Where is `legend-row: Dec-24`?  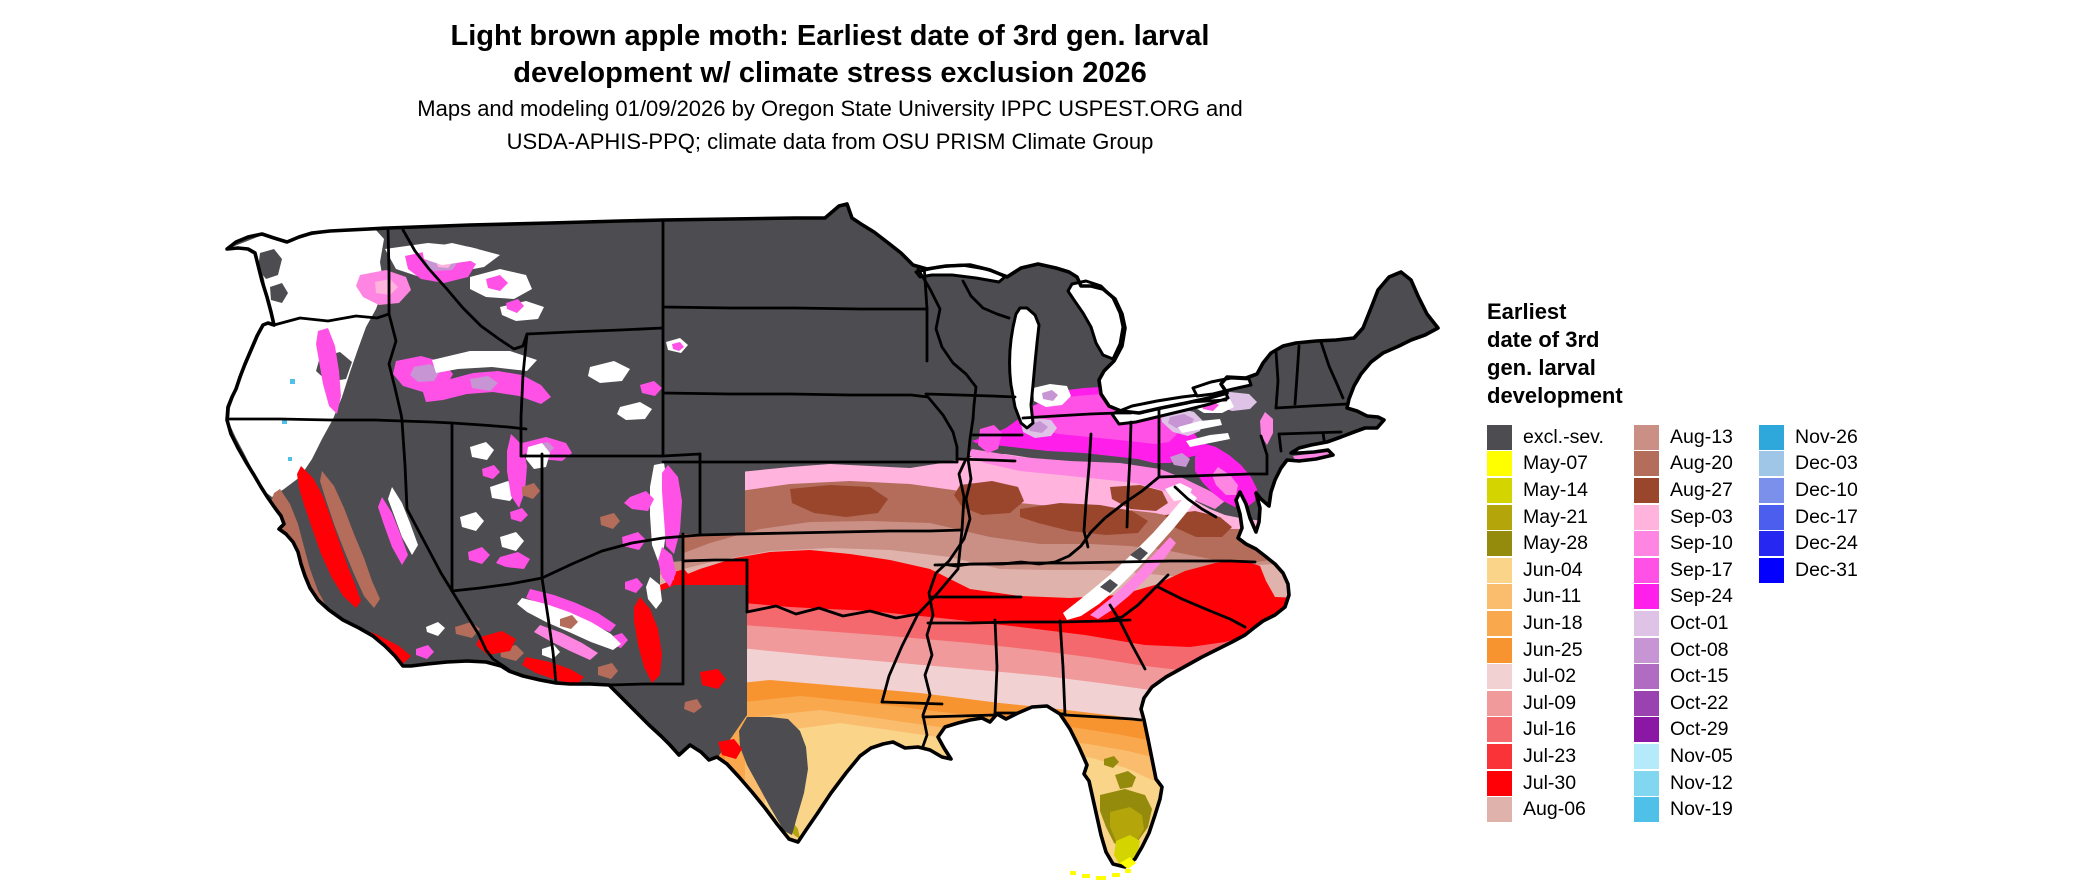
legend-row: Dec-24 is located at coordinates (1808, 543).